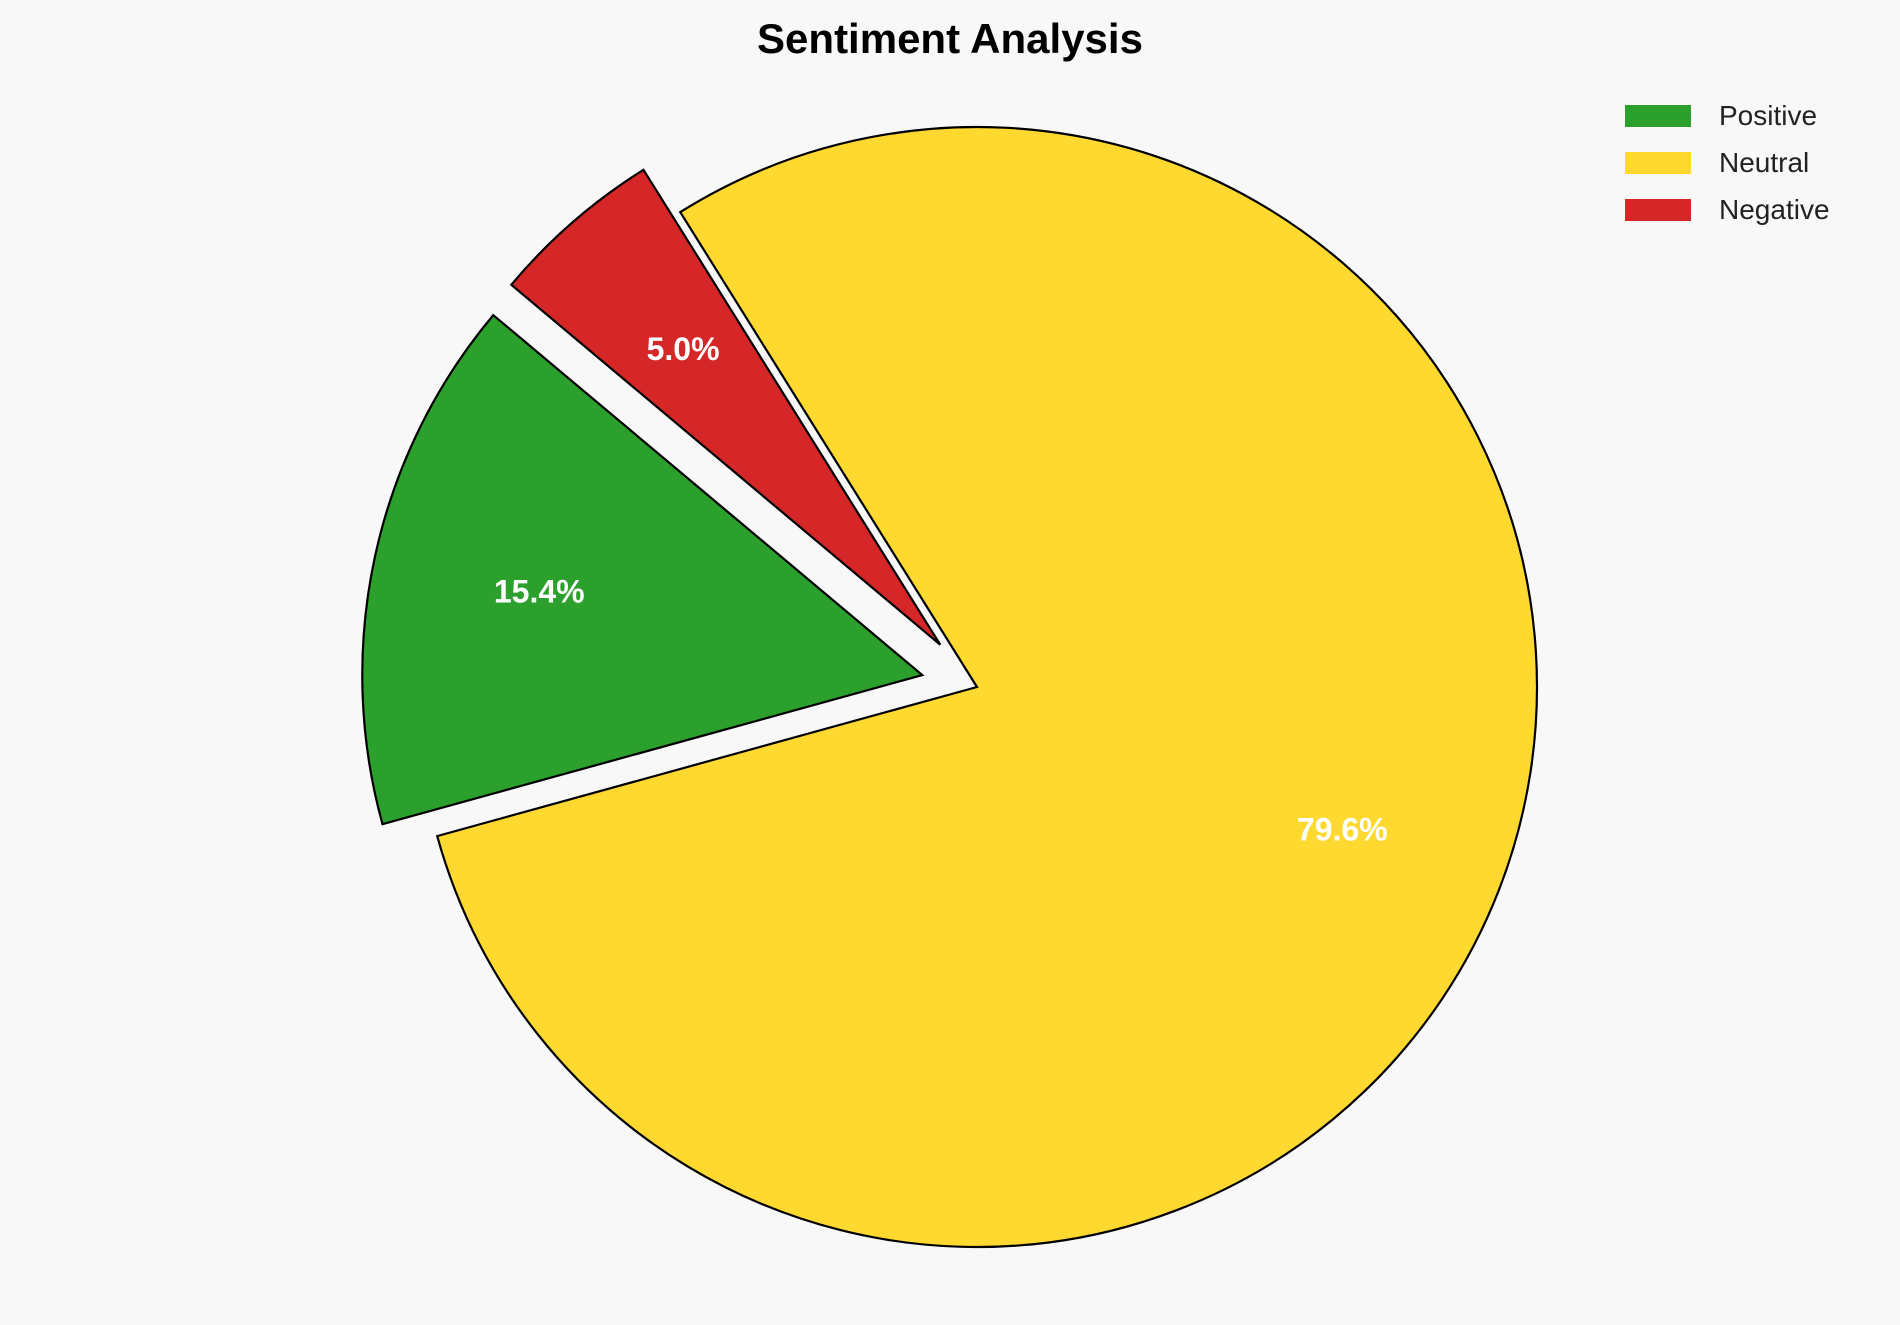  What do you see at coordinates (1764, 162) in the screenshot?
I see `legend-label-neutral: Neutral` at bounding box center [1764, 162].